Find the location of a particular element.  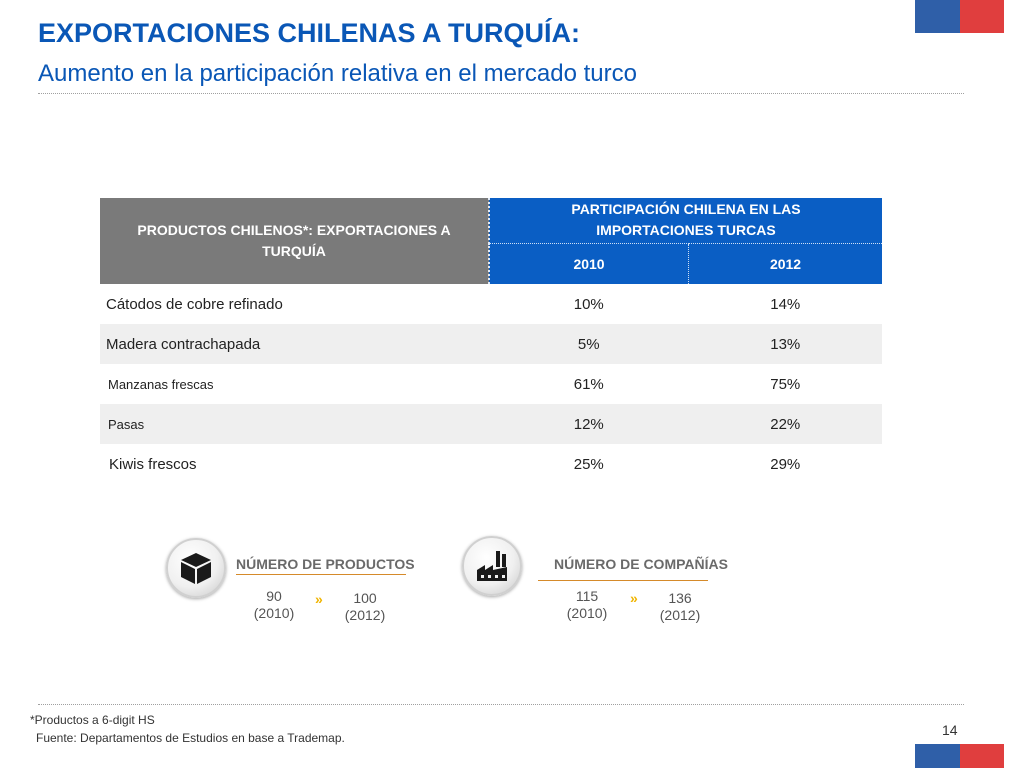

products-stat-label: NÚMERO DE PRODUCTOS is located at coordinates (325, 564).